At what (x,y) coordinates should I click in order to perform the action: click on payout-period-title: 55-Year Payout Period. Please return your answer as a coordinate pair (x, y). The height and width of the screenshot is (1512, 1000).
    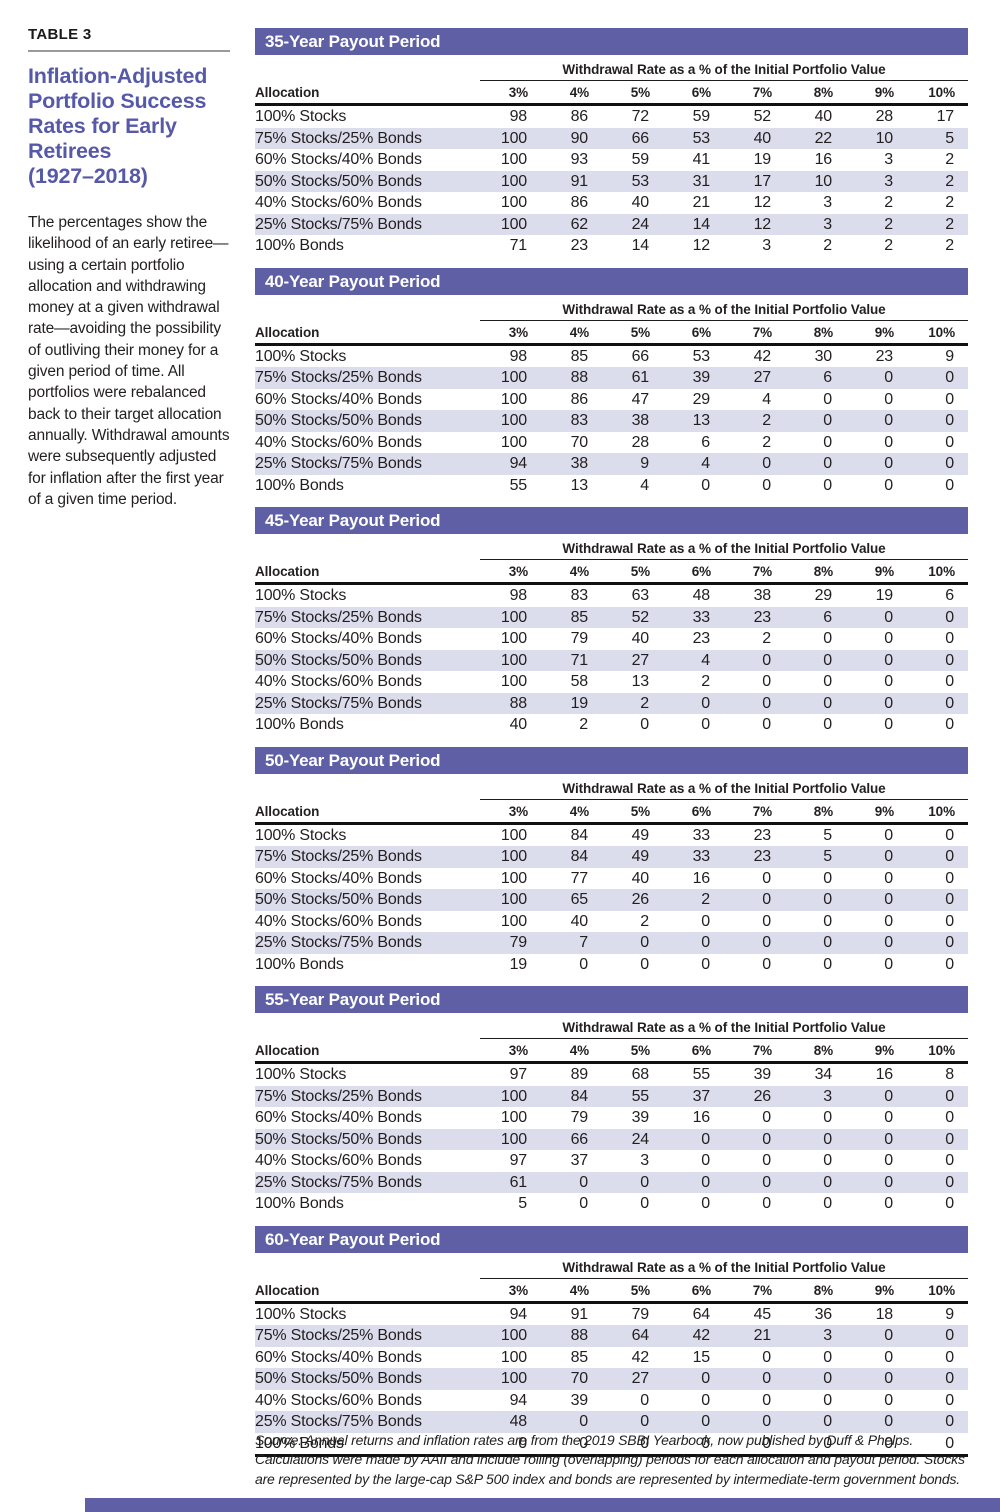
    Looking at the image, I should click on (353, 999).